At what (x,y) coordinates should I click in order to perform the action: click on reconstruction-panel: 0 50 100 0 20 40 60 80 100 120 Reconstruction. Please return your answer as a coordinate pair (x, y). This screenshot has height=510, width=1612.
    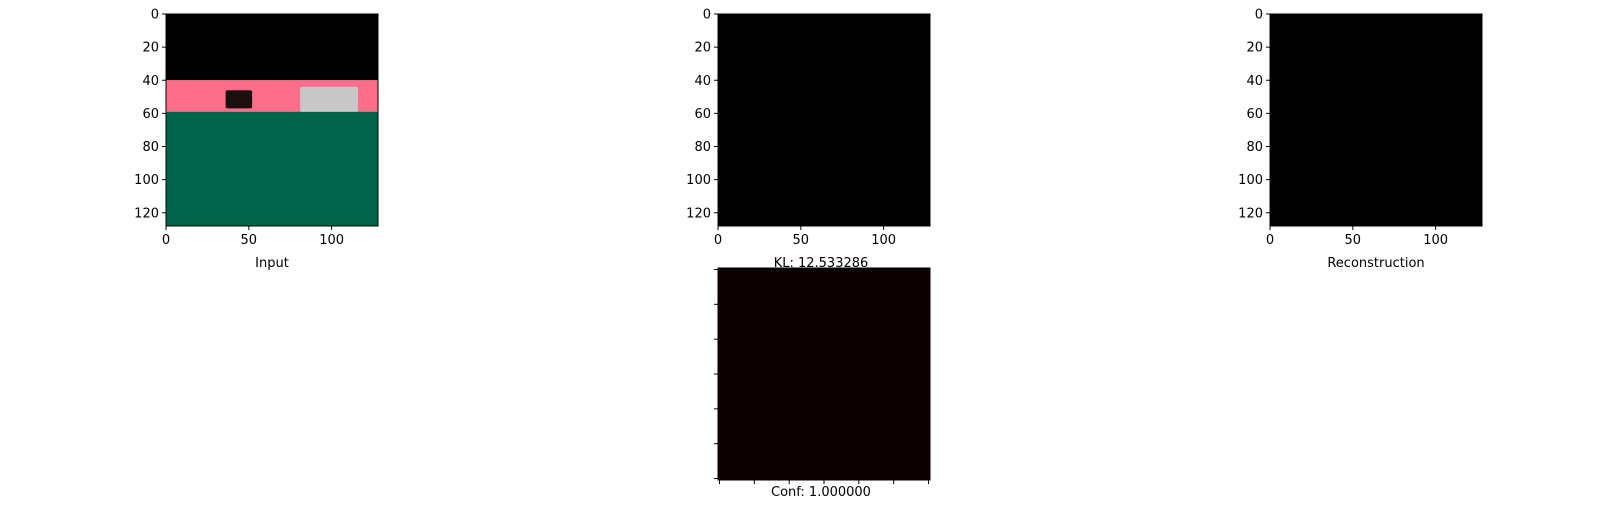
    Looking at the image, I should click on (1360, 139).